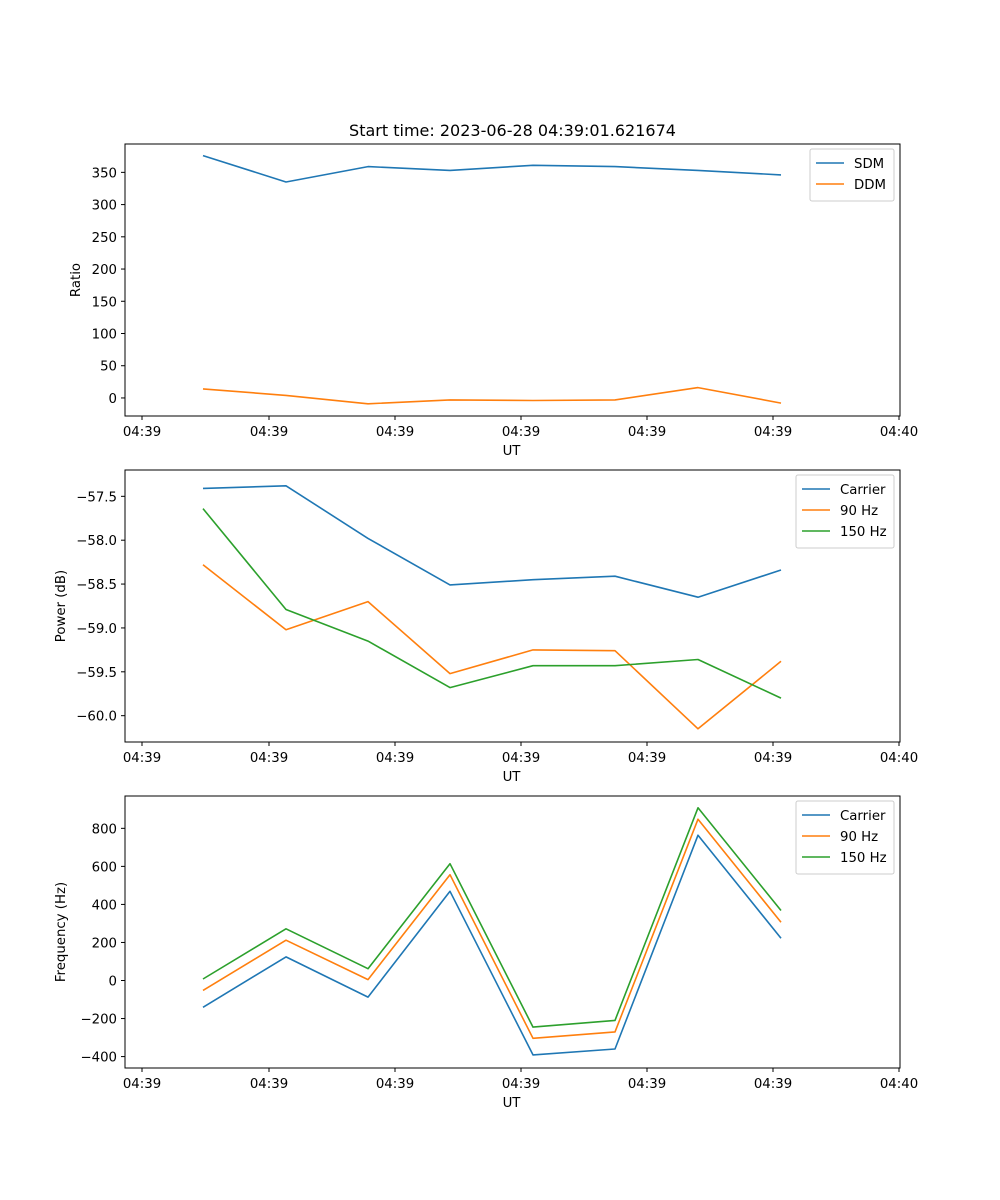  I want to click on y-tick-label: 600, so click(104, 867).